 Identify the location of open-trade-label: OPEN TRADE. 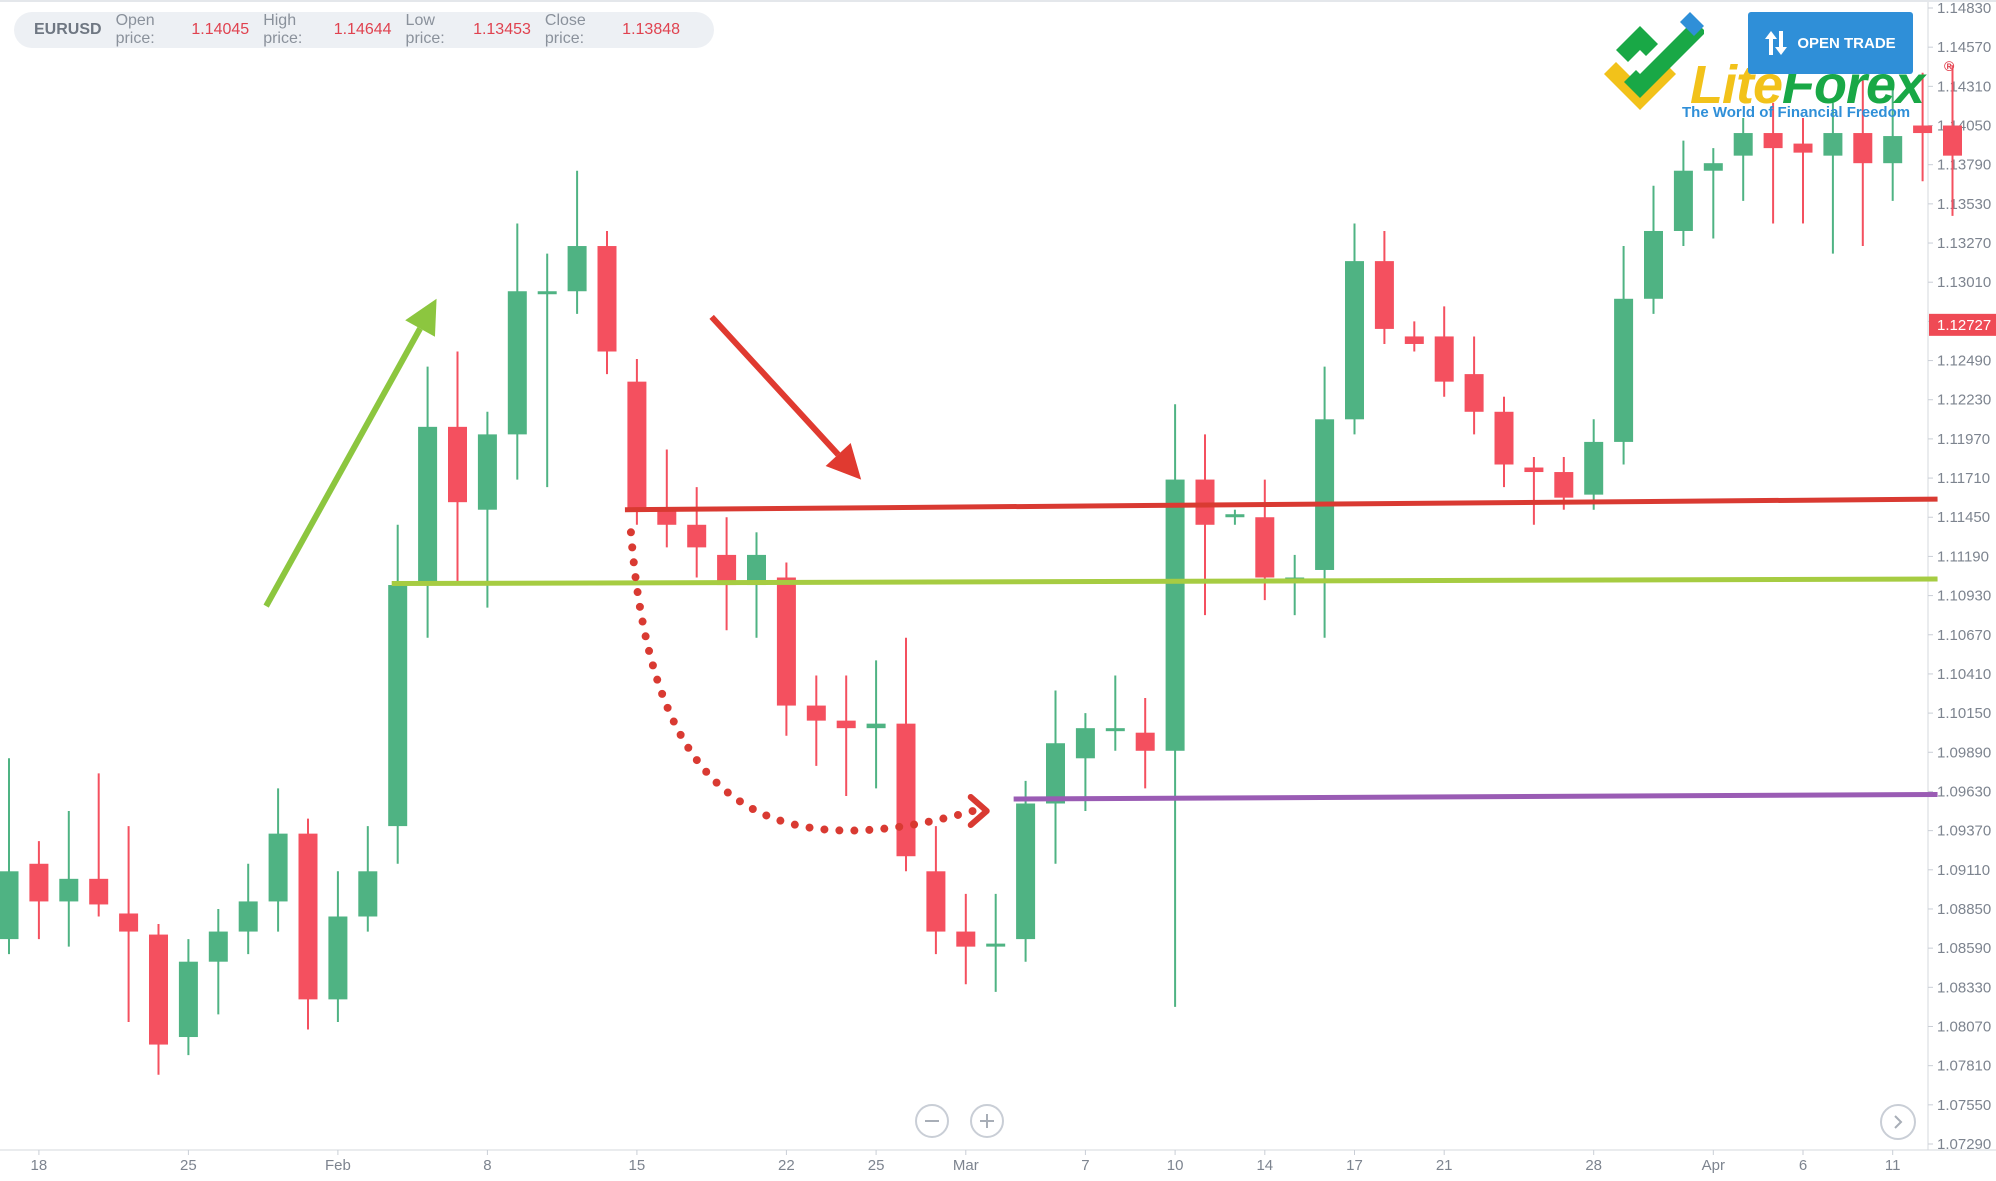
(1846, 43).